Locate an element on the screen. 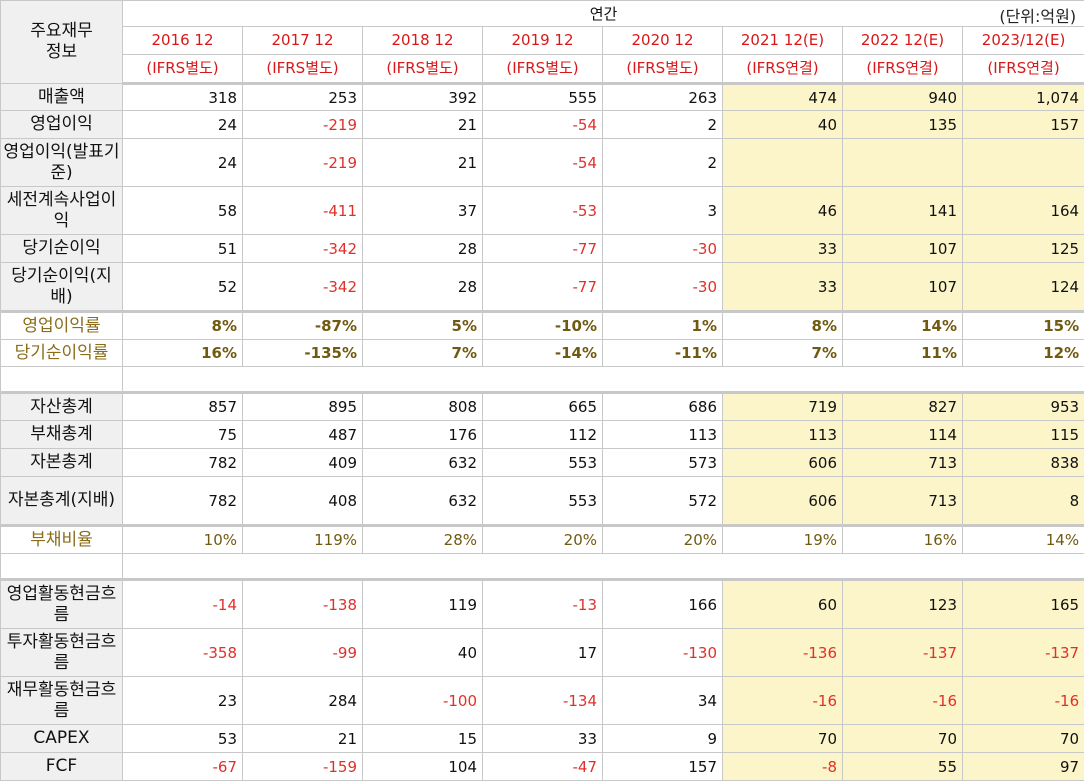  annual-header: 연간 (단위:억원) is located at coordinates (603, 14).